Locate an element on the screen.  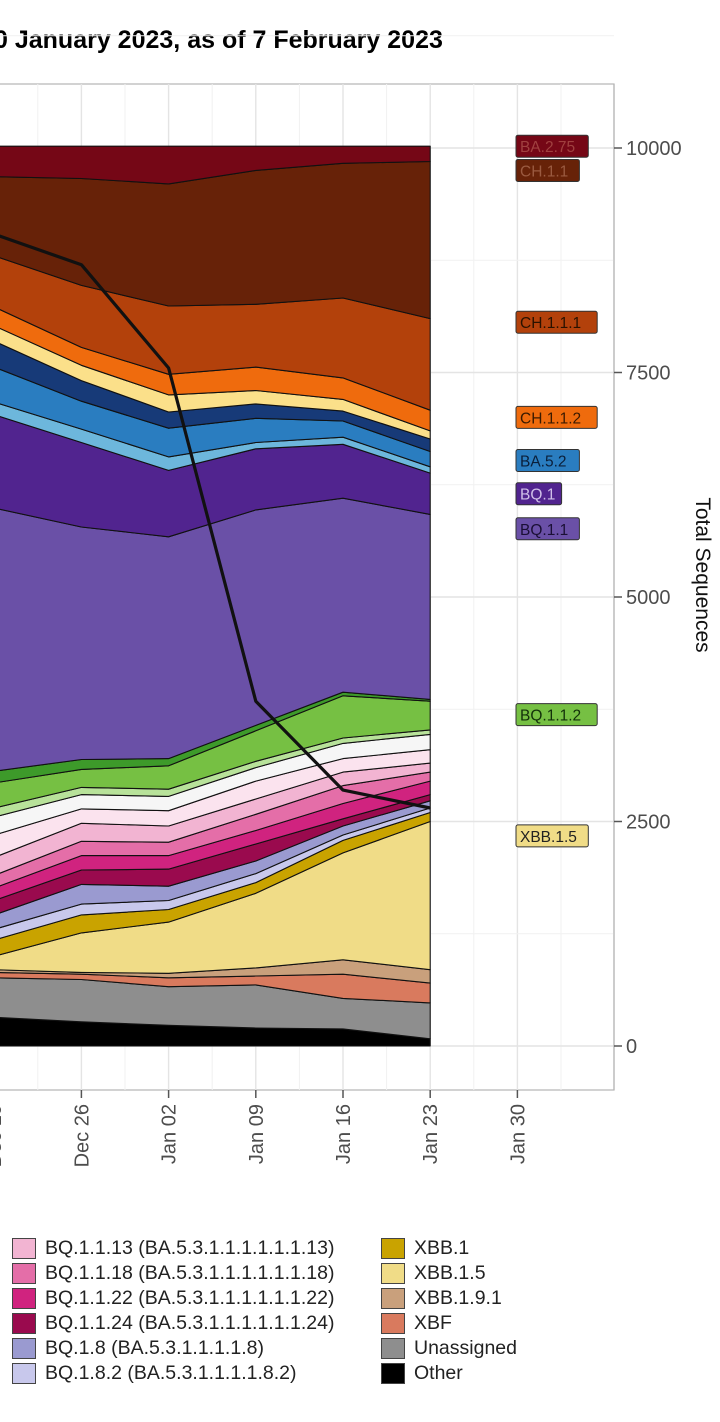
series-end-label: XBB.1.5 is located at coordinates (548, 837).